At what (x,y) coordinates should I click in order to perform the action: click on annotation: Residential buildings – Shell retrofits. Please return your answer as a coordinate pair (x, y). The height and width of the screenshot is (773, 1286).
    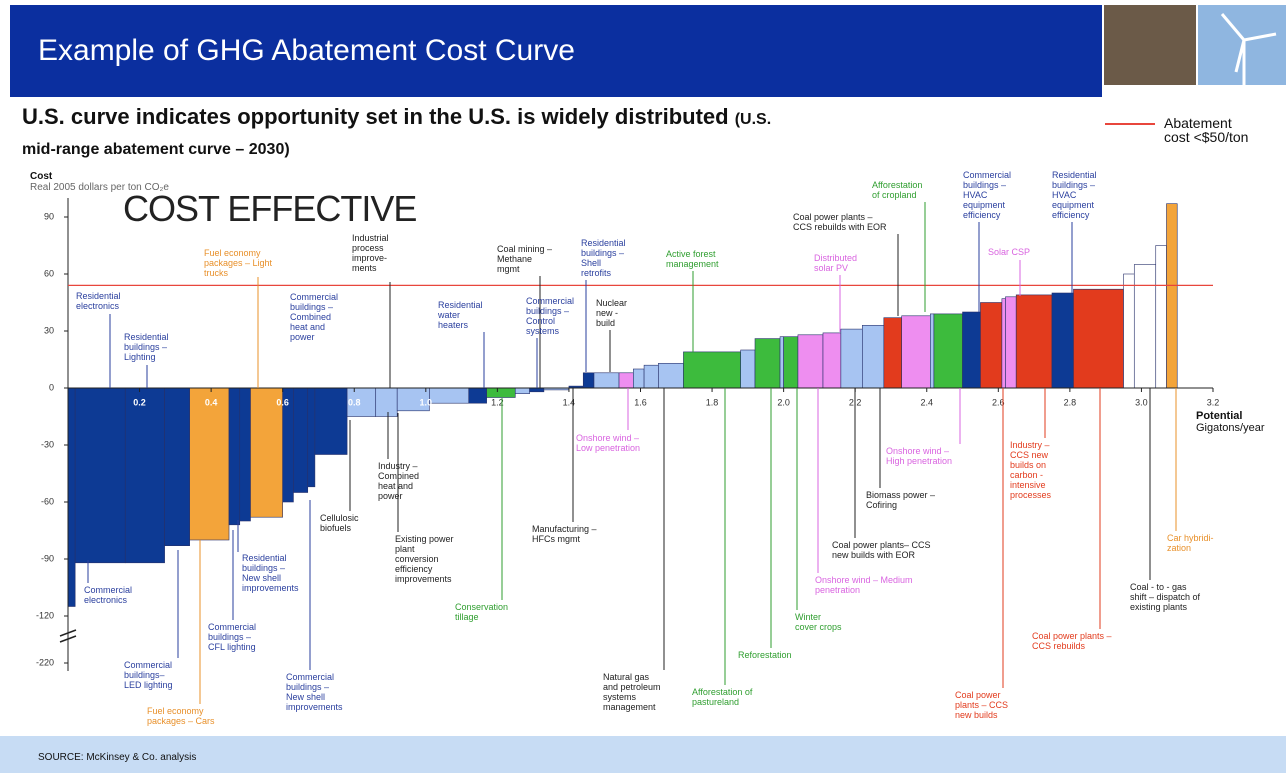
    Looking at the image, I should click on (603, 258).